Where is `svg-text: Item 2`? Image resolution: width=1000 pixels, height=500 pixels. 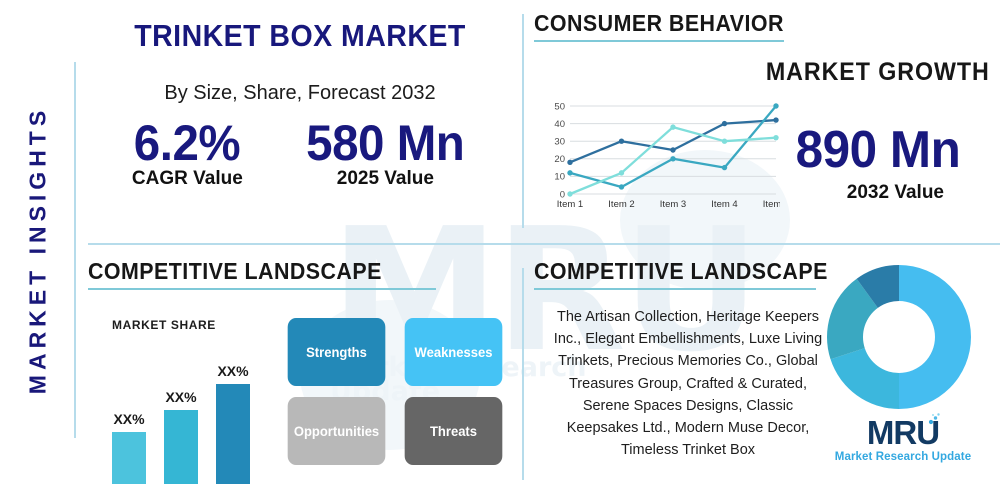
svg-text: Item 2 is located at coordinates (621, 204).